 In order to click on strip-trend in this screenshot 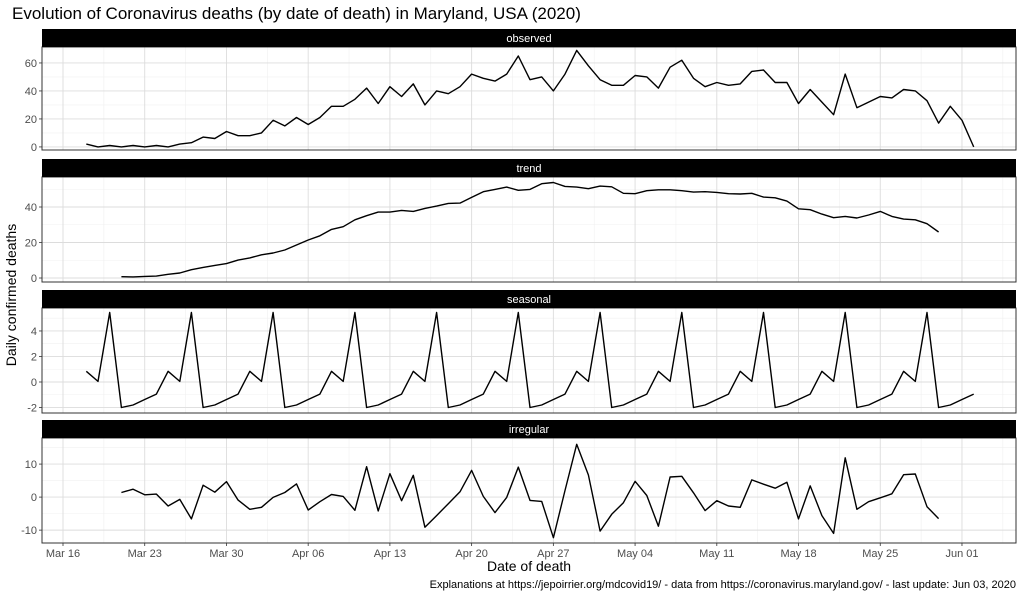, I will do `click(529, 168)`.